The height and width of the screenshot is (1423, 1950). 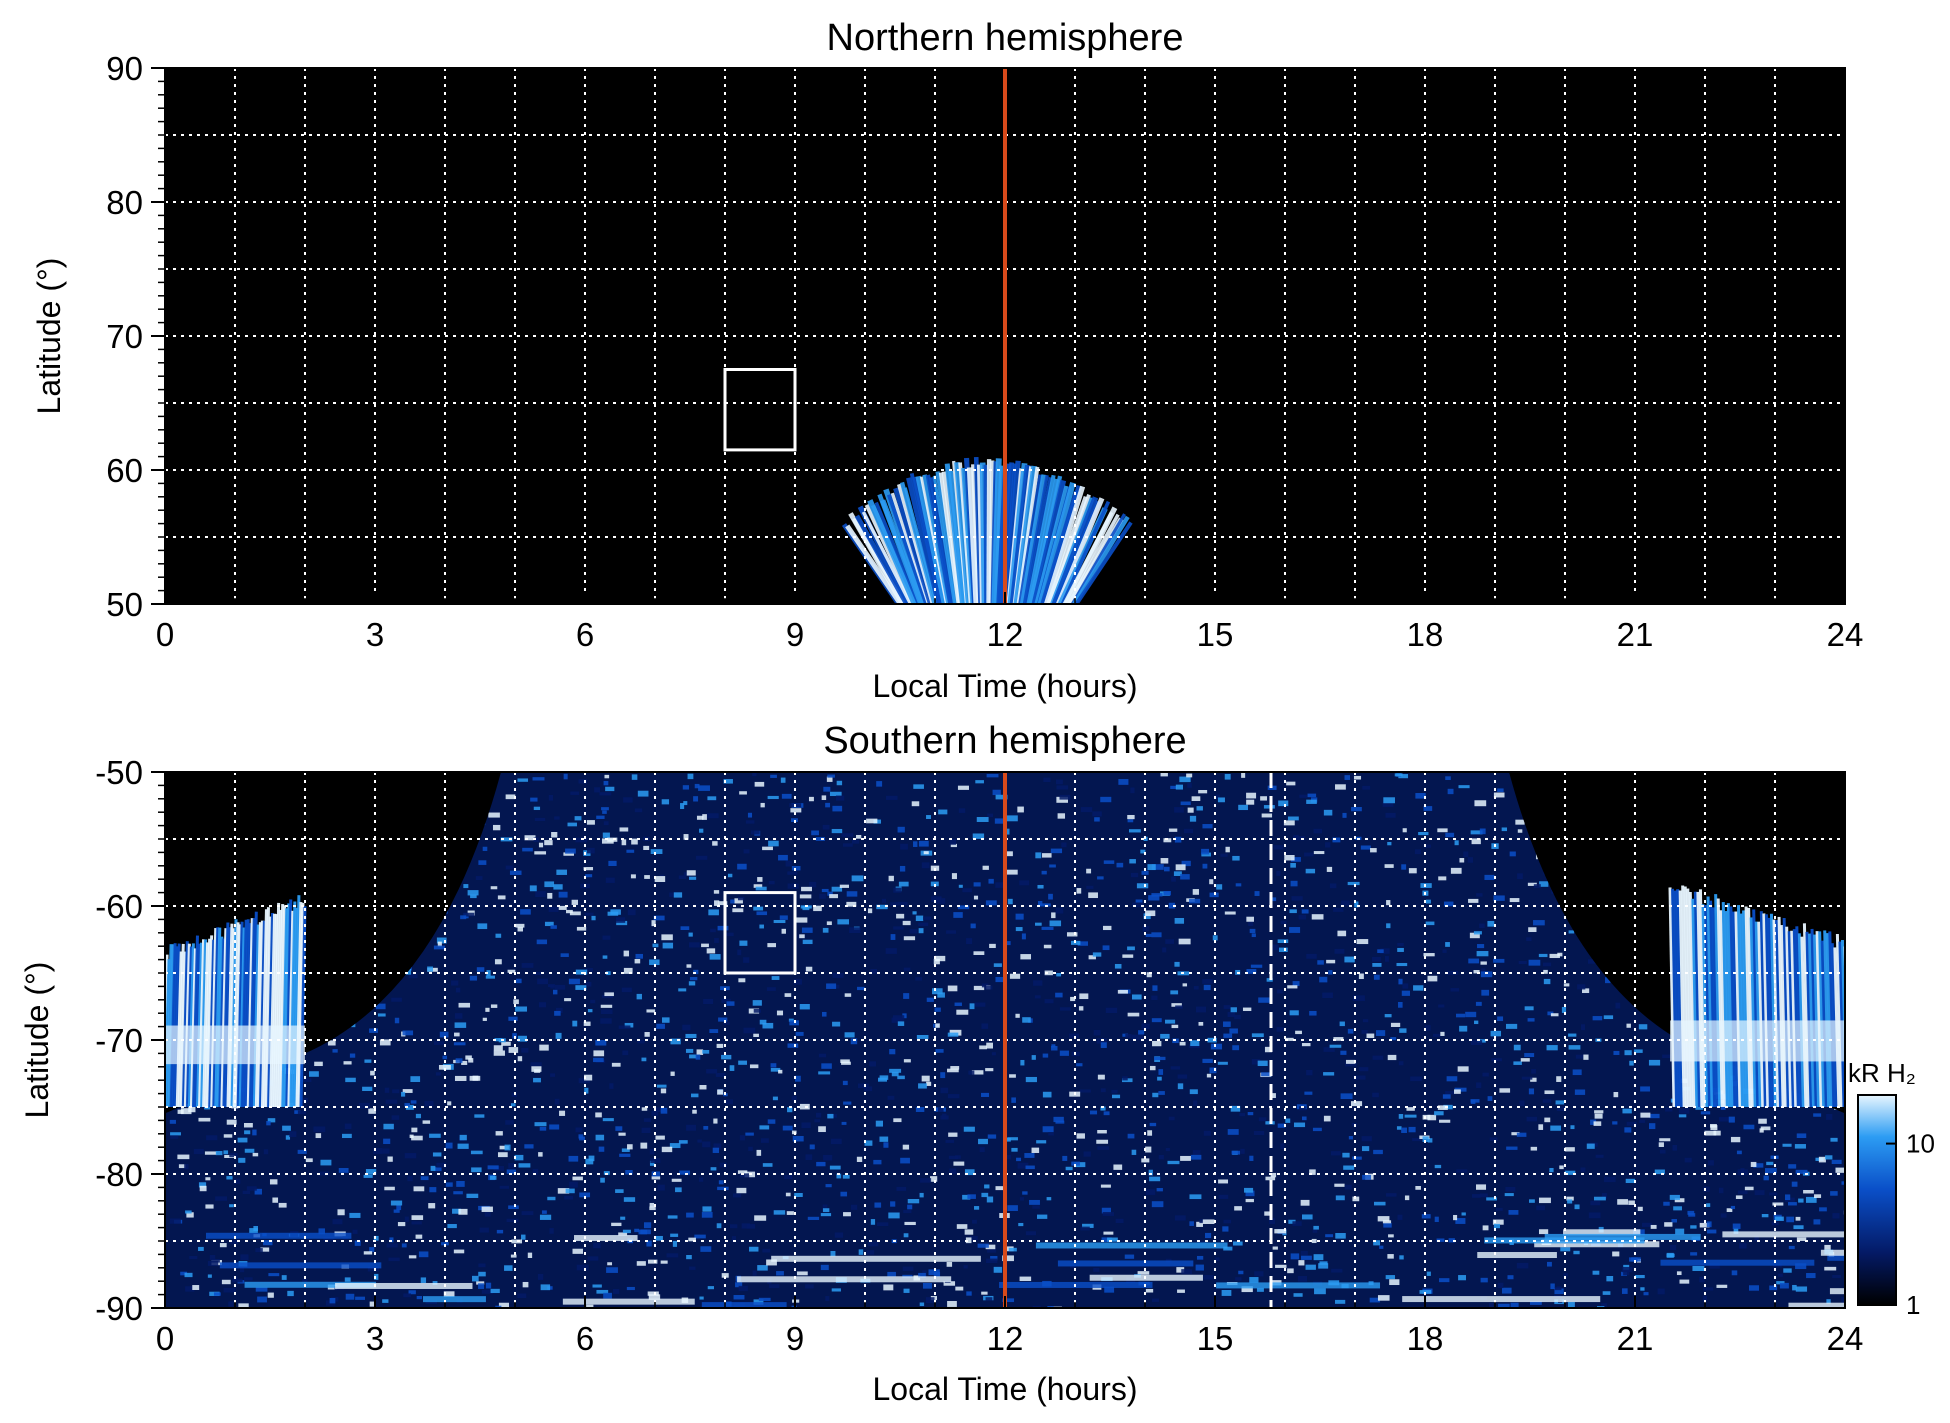 I want to click on north-emission-streak, so click(x=986, y=534).